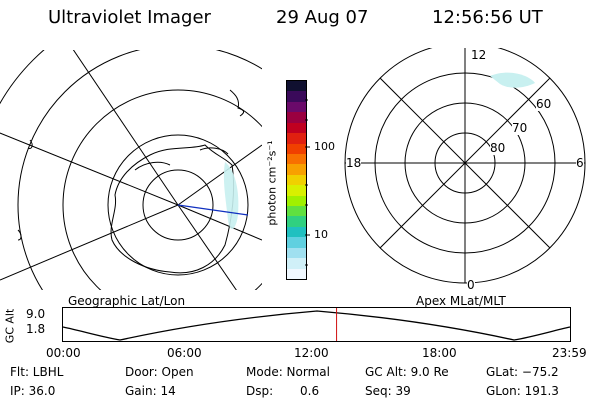 This screenshot has width=600, height=400. Describe the element at coordinates (310, 391) in the screenshot. I see `dsp-value: 0.6` at that location.